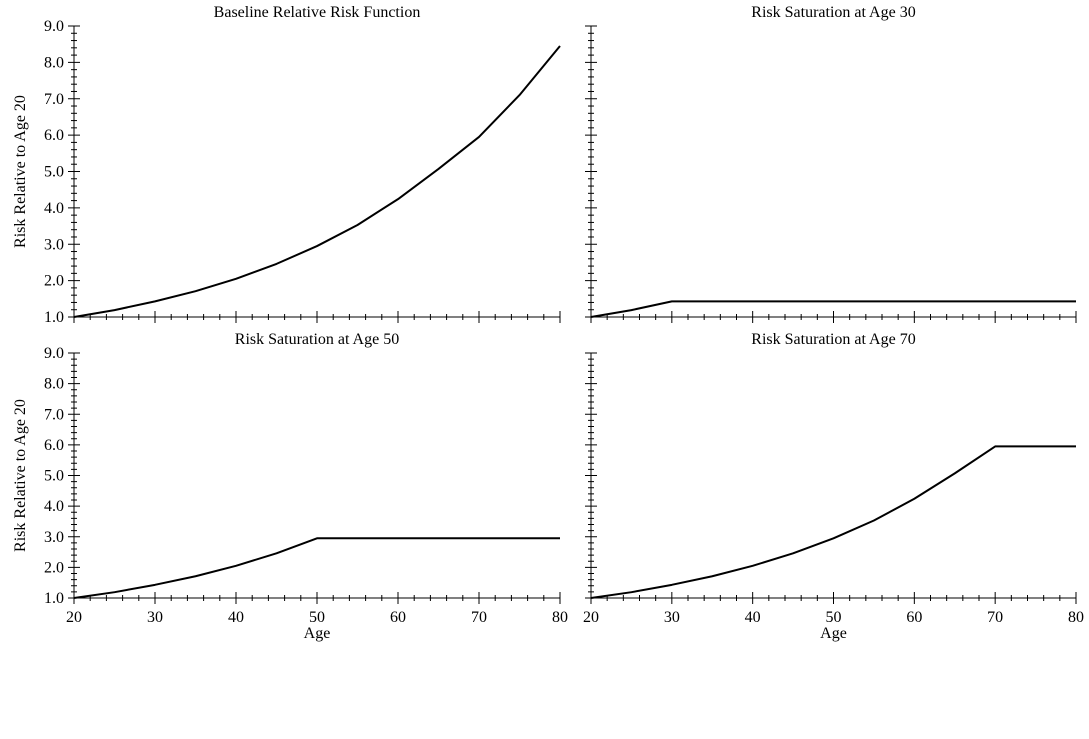 The image size is (1089, 739). Describe the element at coordinates (317, 12) in the screenshot. I see `chart-title: Baseline Relative Risk Function` at that location.